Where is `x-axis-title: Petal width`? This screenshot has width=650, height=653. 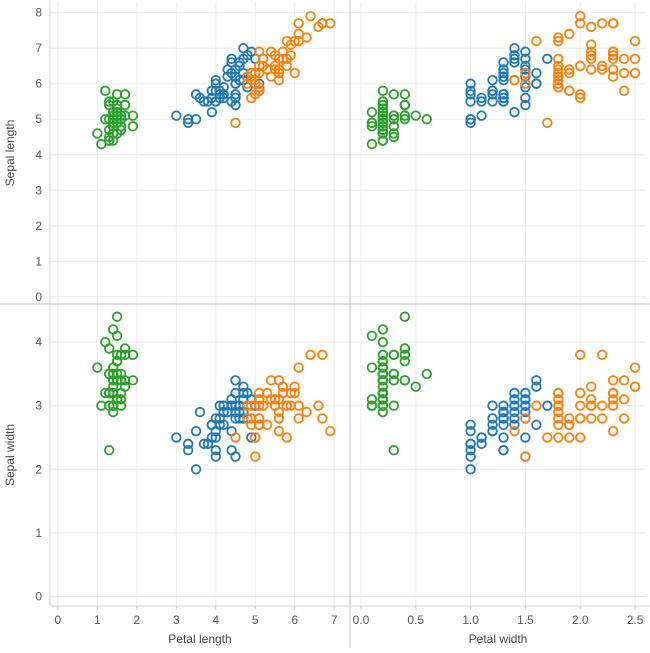 x-axis-title: Petal width is located at coordinates (498, 639).